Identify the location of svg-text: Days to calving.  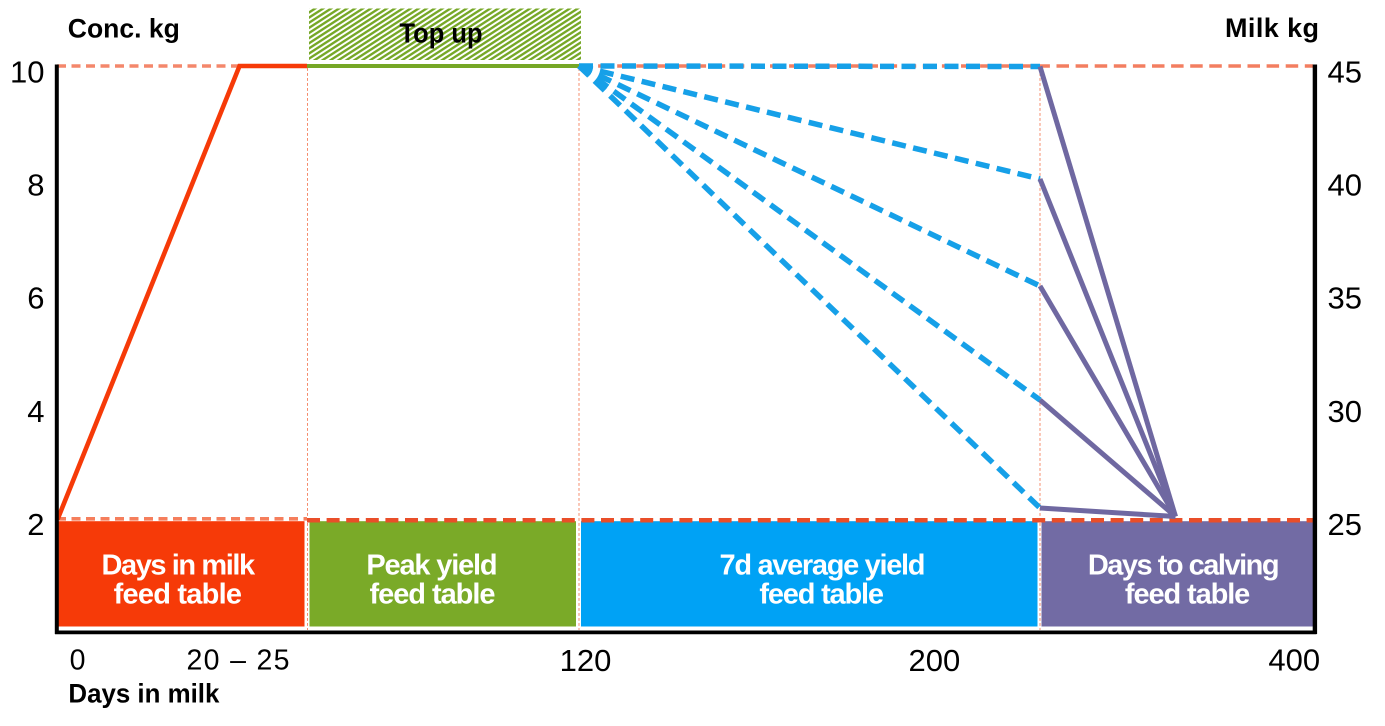
(1184, 565).